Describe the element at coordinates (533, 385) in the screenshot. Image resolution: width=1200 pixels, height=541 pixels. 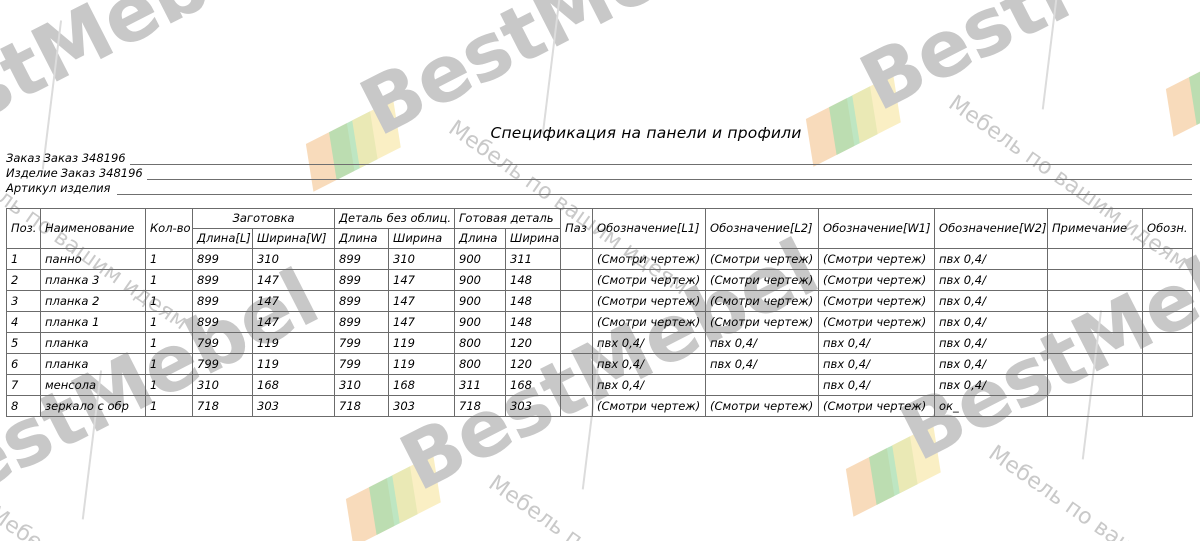
I see `cell-fin-width: 168` at that location.